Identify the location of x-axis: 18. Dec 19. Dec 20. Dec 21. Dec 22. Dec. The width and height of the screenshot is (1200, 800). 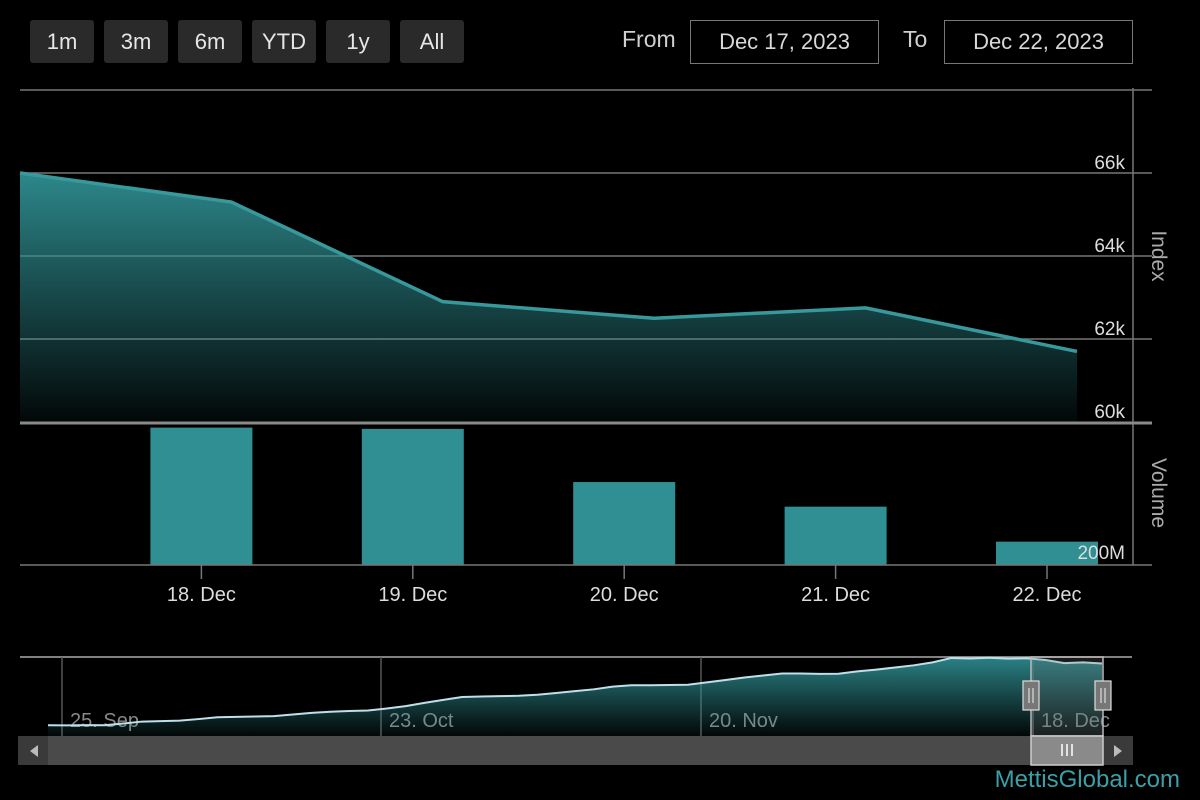
(624, 585).